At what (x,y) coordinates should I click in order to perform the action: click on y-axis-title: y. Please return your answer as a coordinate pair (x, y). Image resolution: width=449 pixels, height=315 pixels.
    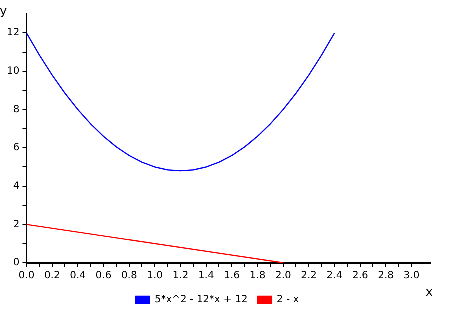
    Looking at the image, I should click on (4, 11).